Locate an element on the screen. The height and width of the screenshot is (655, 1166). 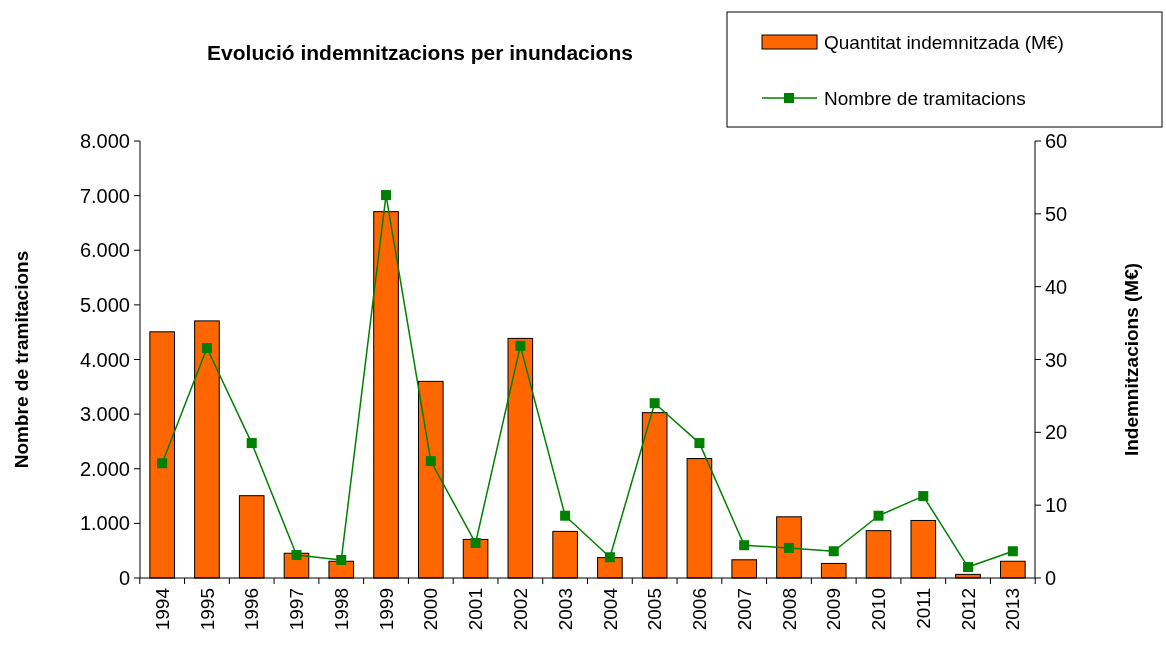
y-tick-label: 3.000 is located at coordinates (104, 414).